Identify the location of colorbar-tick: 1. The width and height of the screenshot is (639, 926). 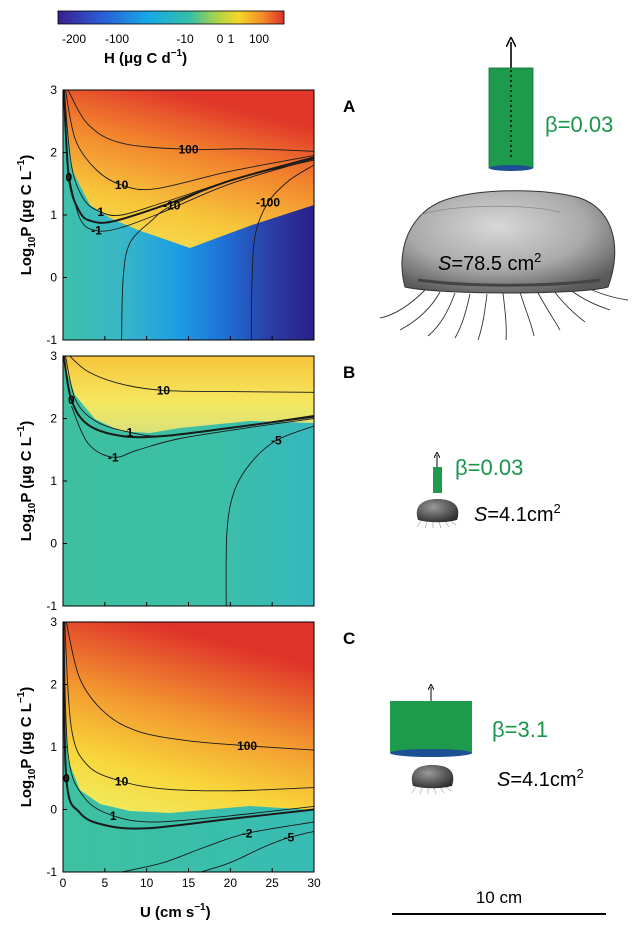
(231, 39).